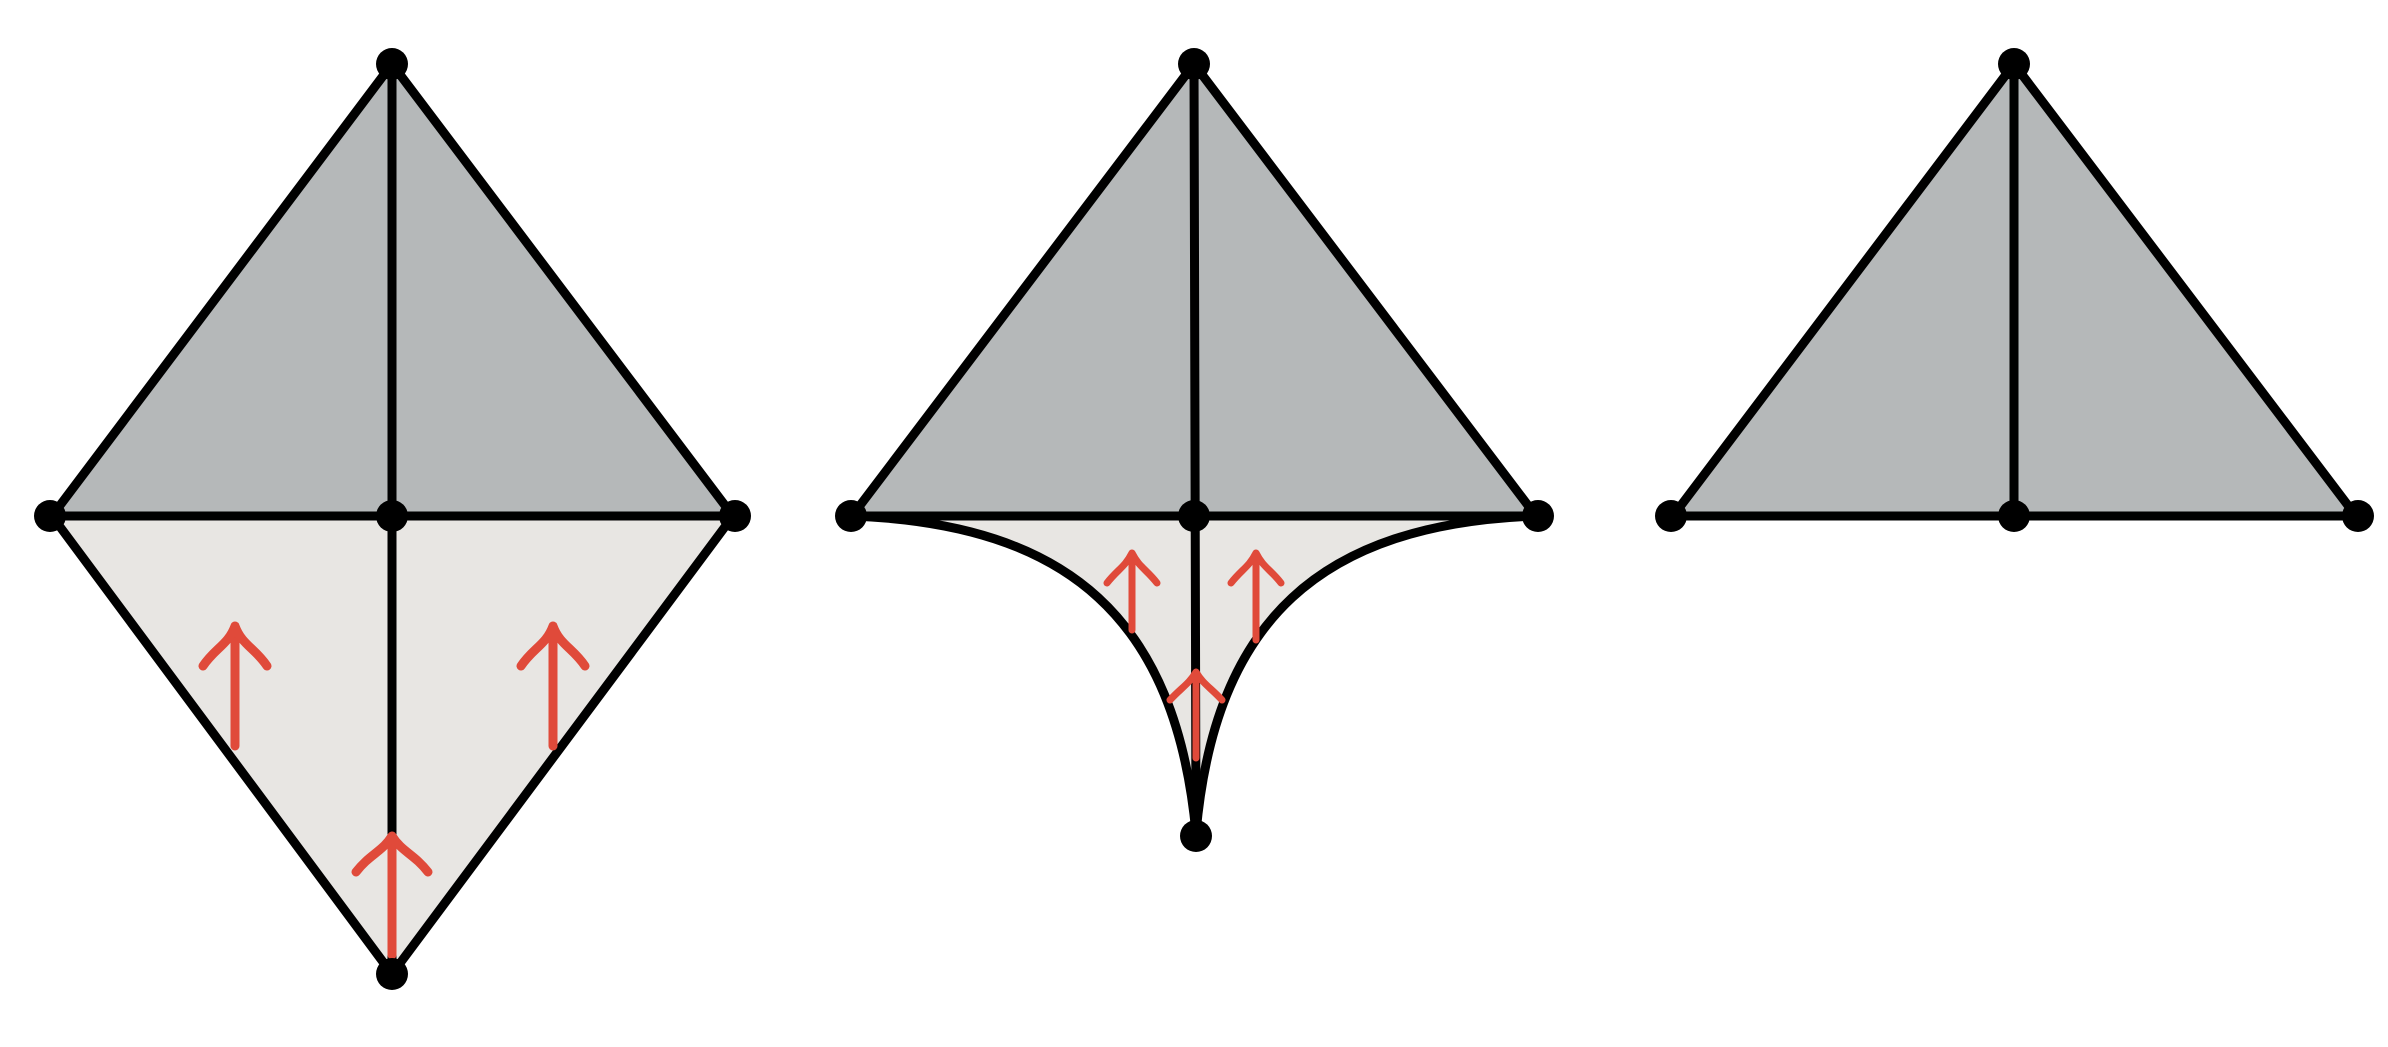 This screenshot has height=1047, width=2388. I want to click on panel-3-collapsed, so click(2014, 290).